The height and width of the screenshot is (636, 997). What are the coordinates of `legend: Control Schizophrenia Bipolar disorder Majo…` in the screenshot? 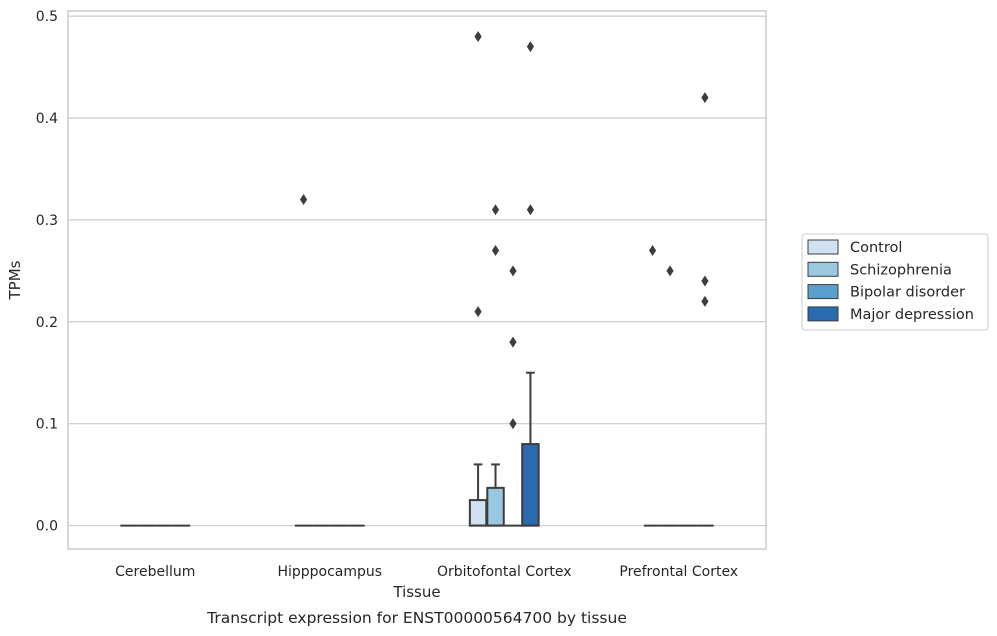 It's located at (895, 282).